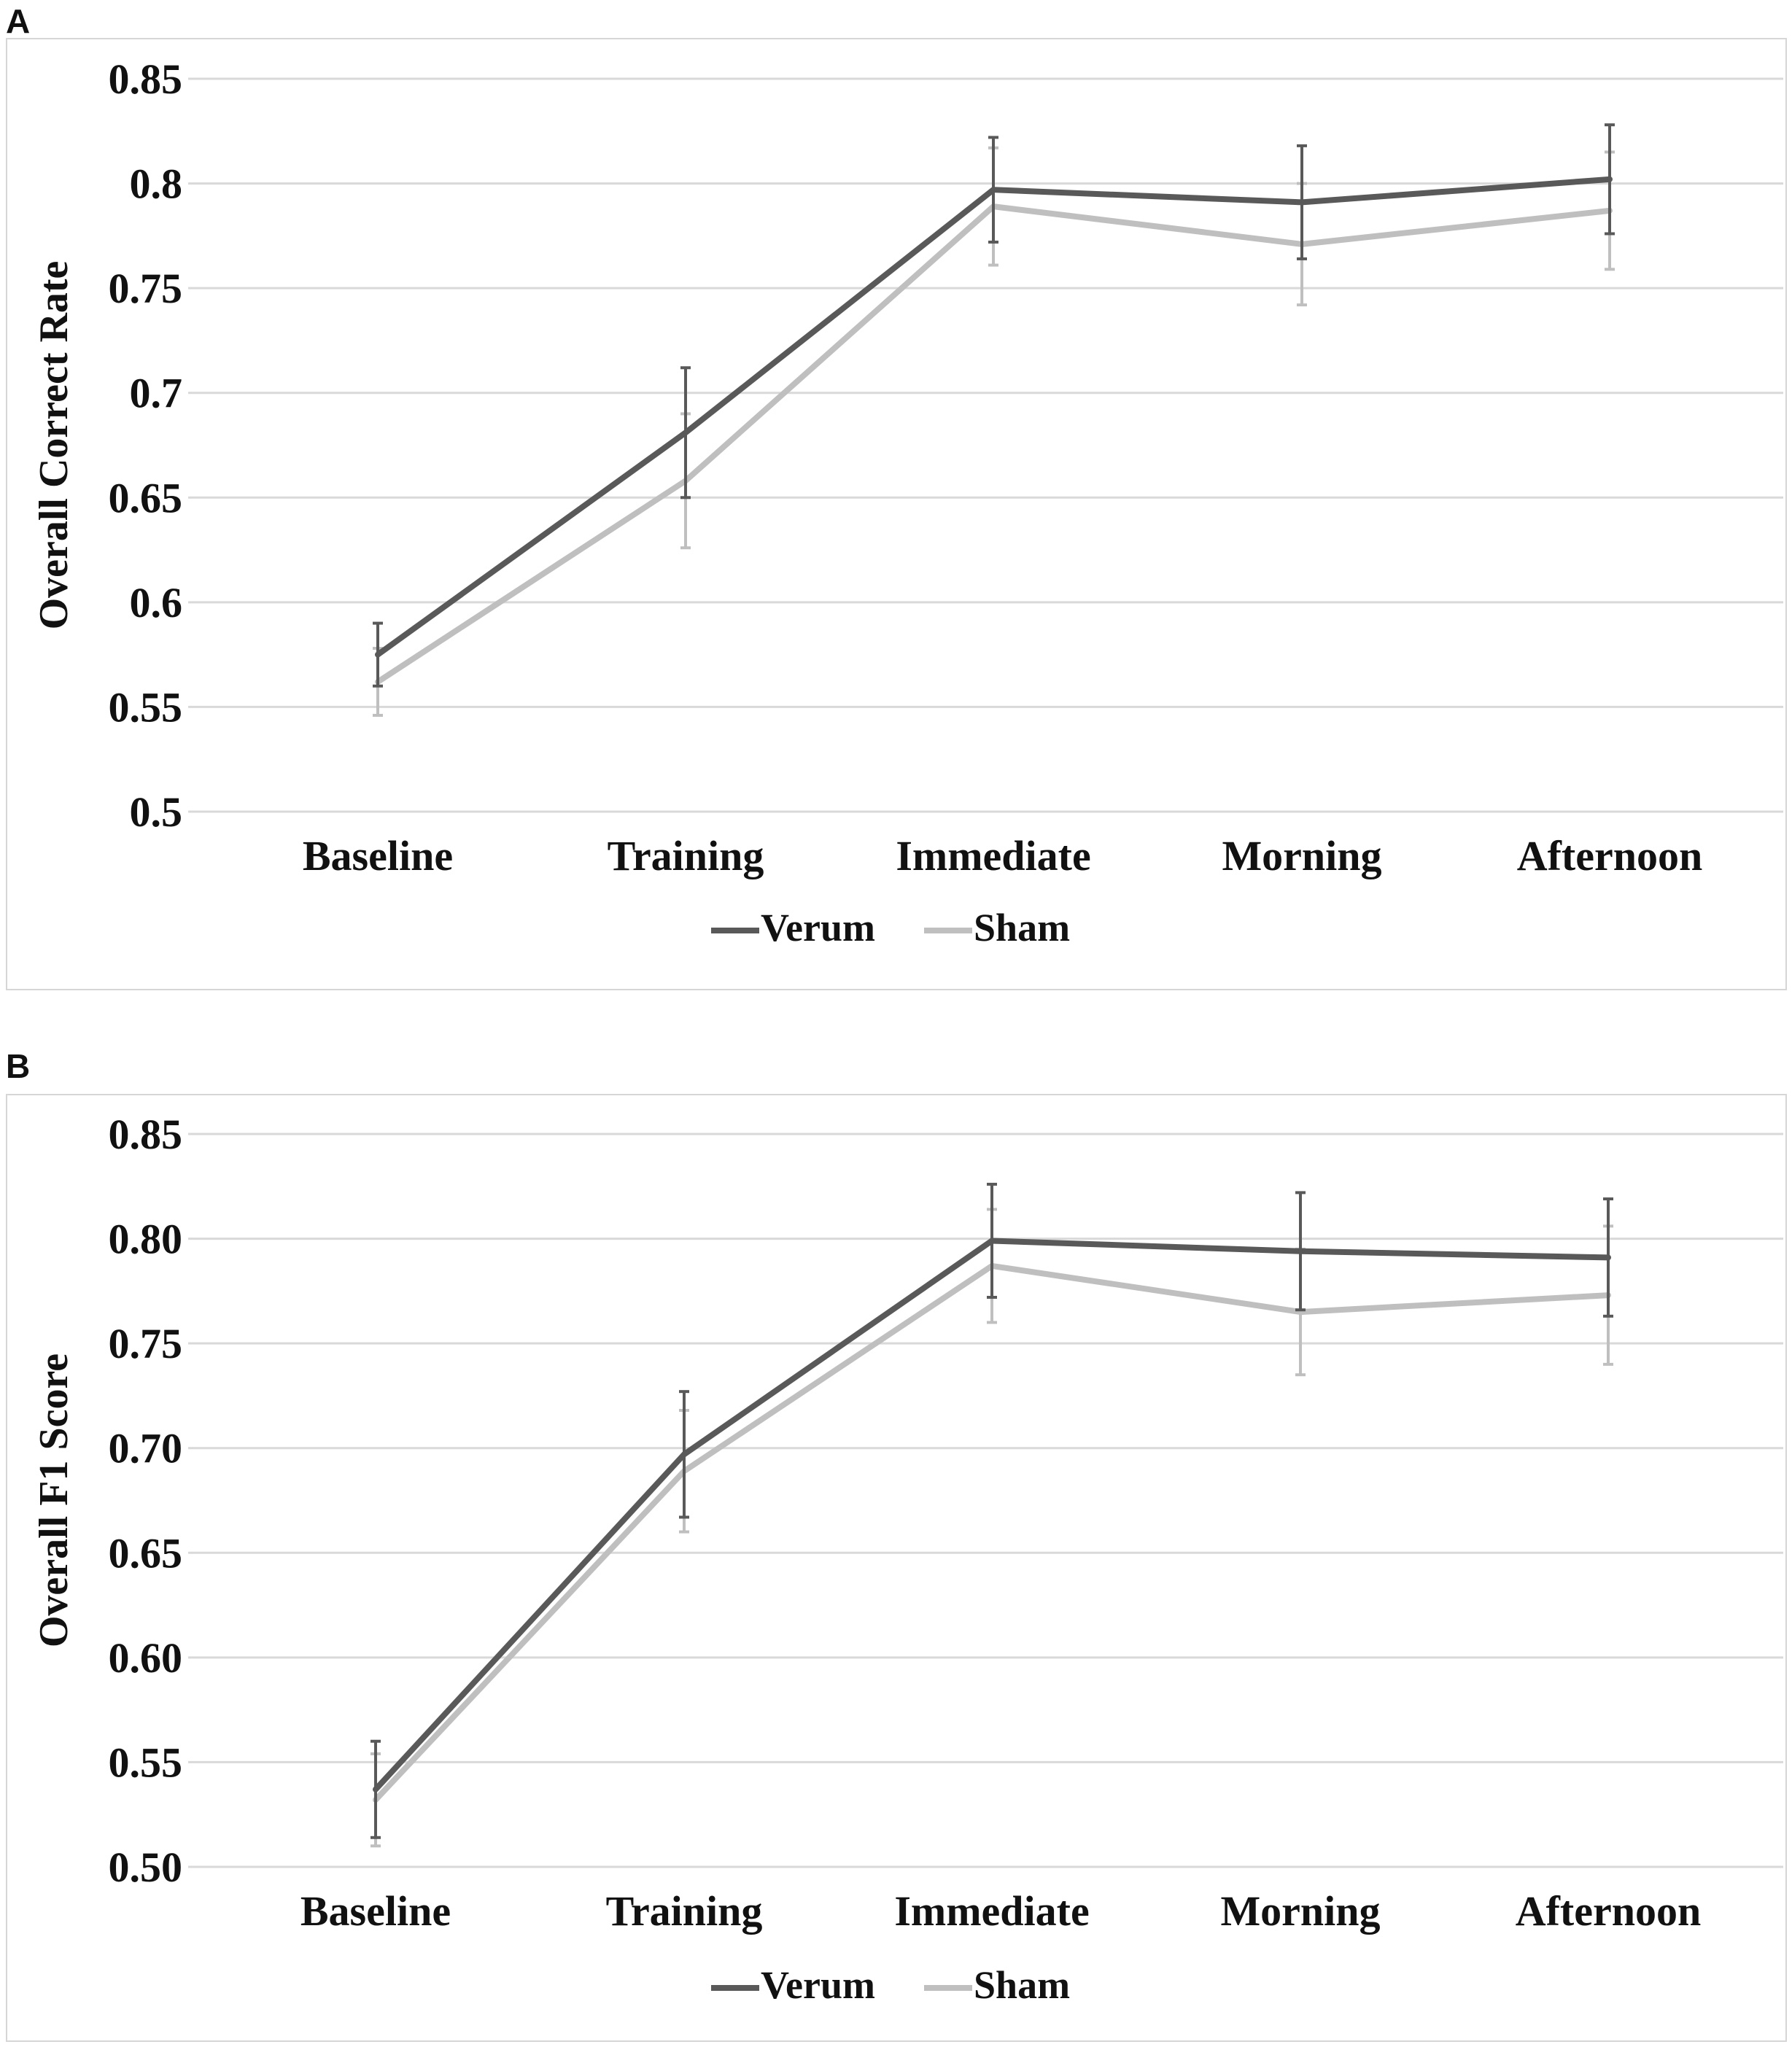  What do you see at coordinates (1610, 855) in the screenshot?
I see `chart-a-x-tick-label: Afternoon` at bounding box center [1610, 855].